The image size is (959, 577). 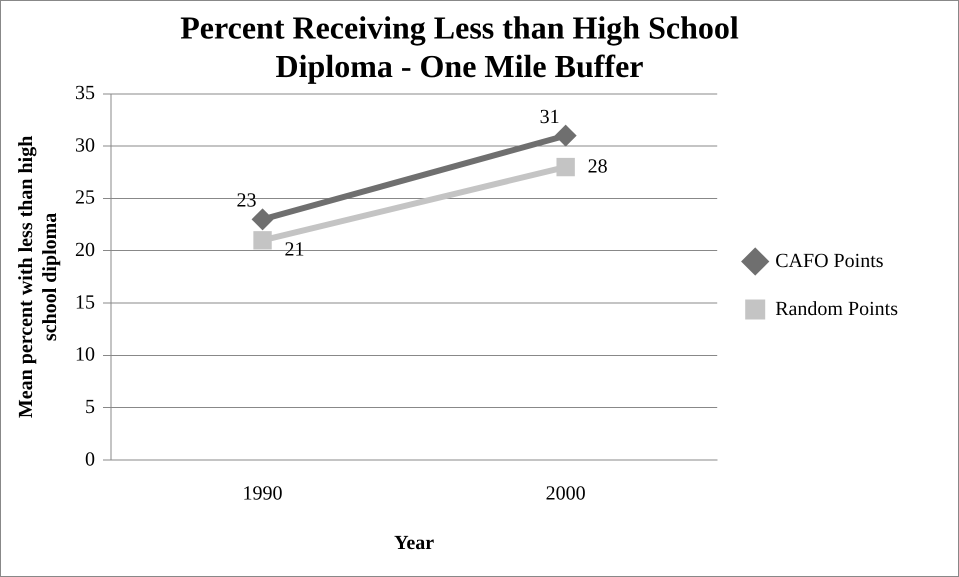 What do you see at coordinates (246, 201) in the screenshot?
I see `data-label: 23` at bounding box center [246, 201].